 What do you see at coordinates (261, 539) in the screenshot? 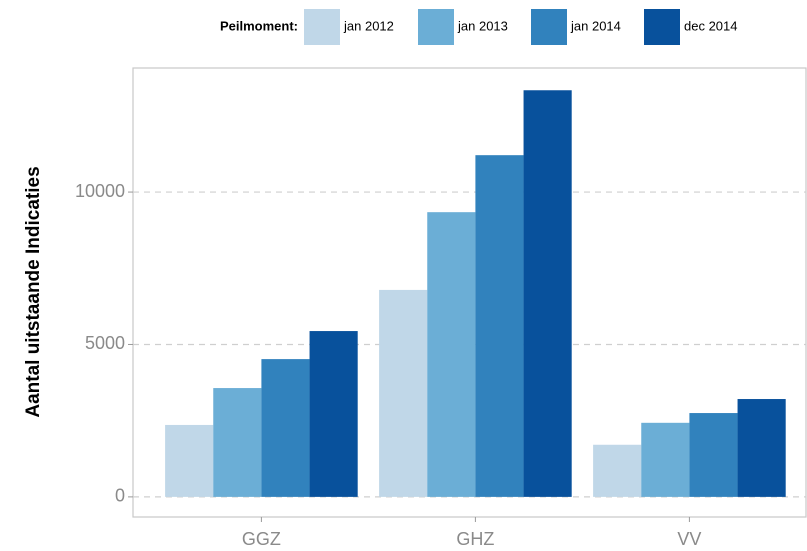
I see `x-tick-label: GGZ` at bounding box center [261, 539].